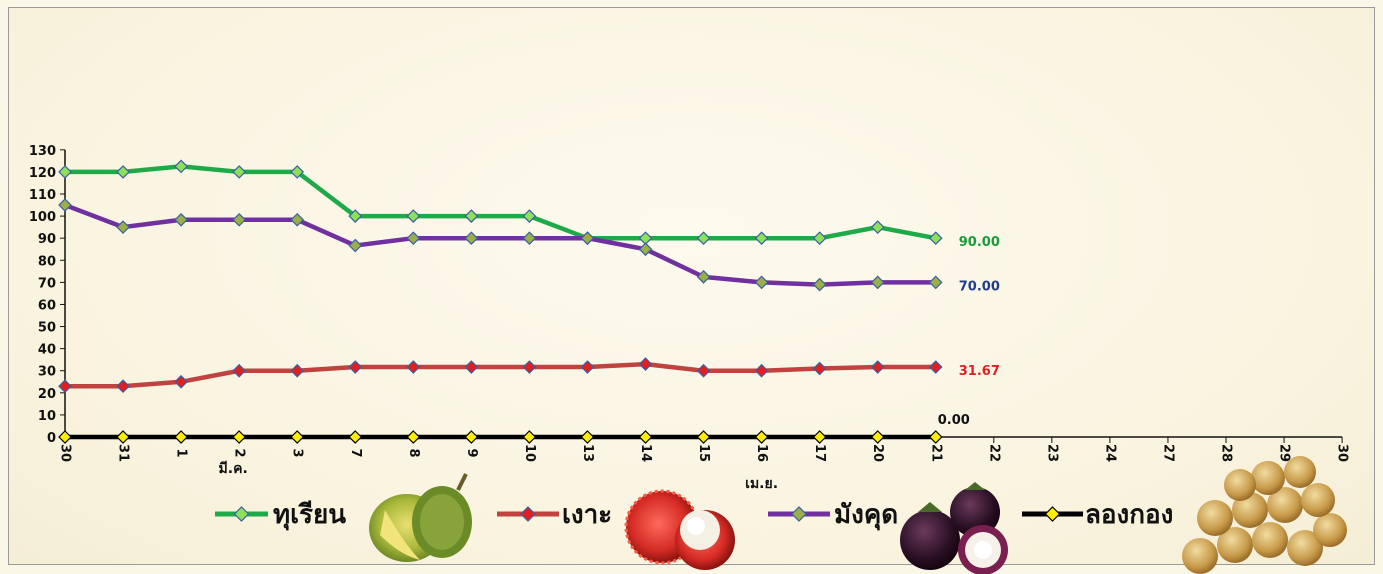 The image size is (1383, 574). I want to click on legend-label: เงาะ, so click(587, 515).